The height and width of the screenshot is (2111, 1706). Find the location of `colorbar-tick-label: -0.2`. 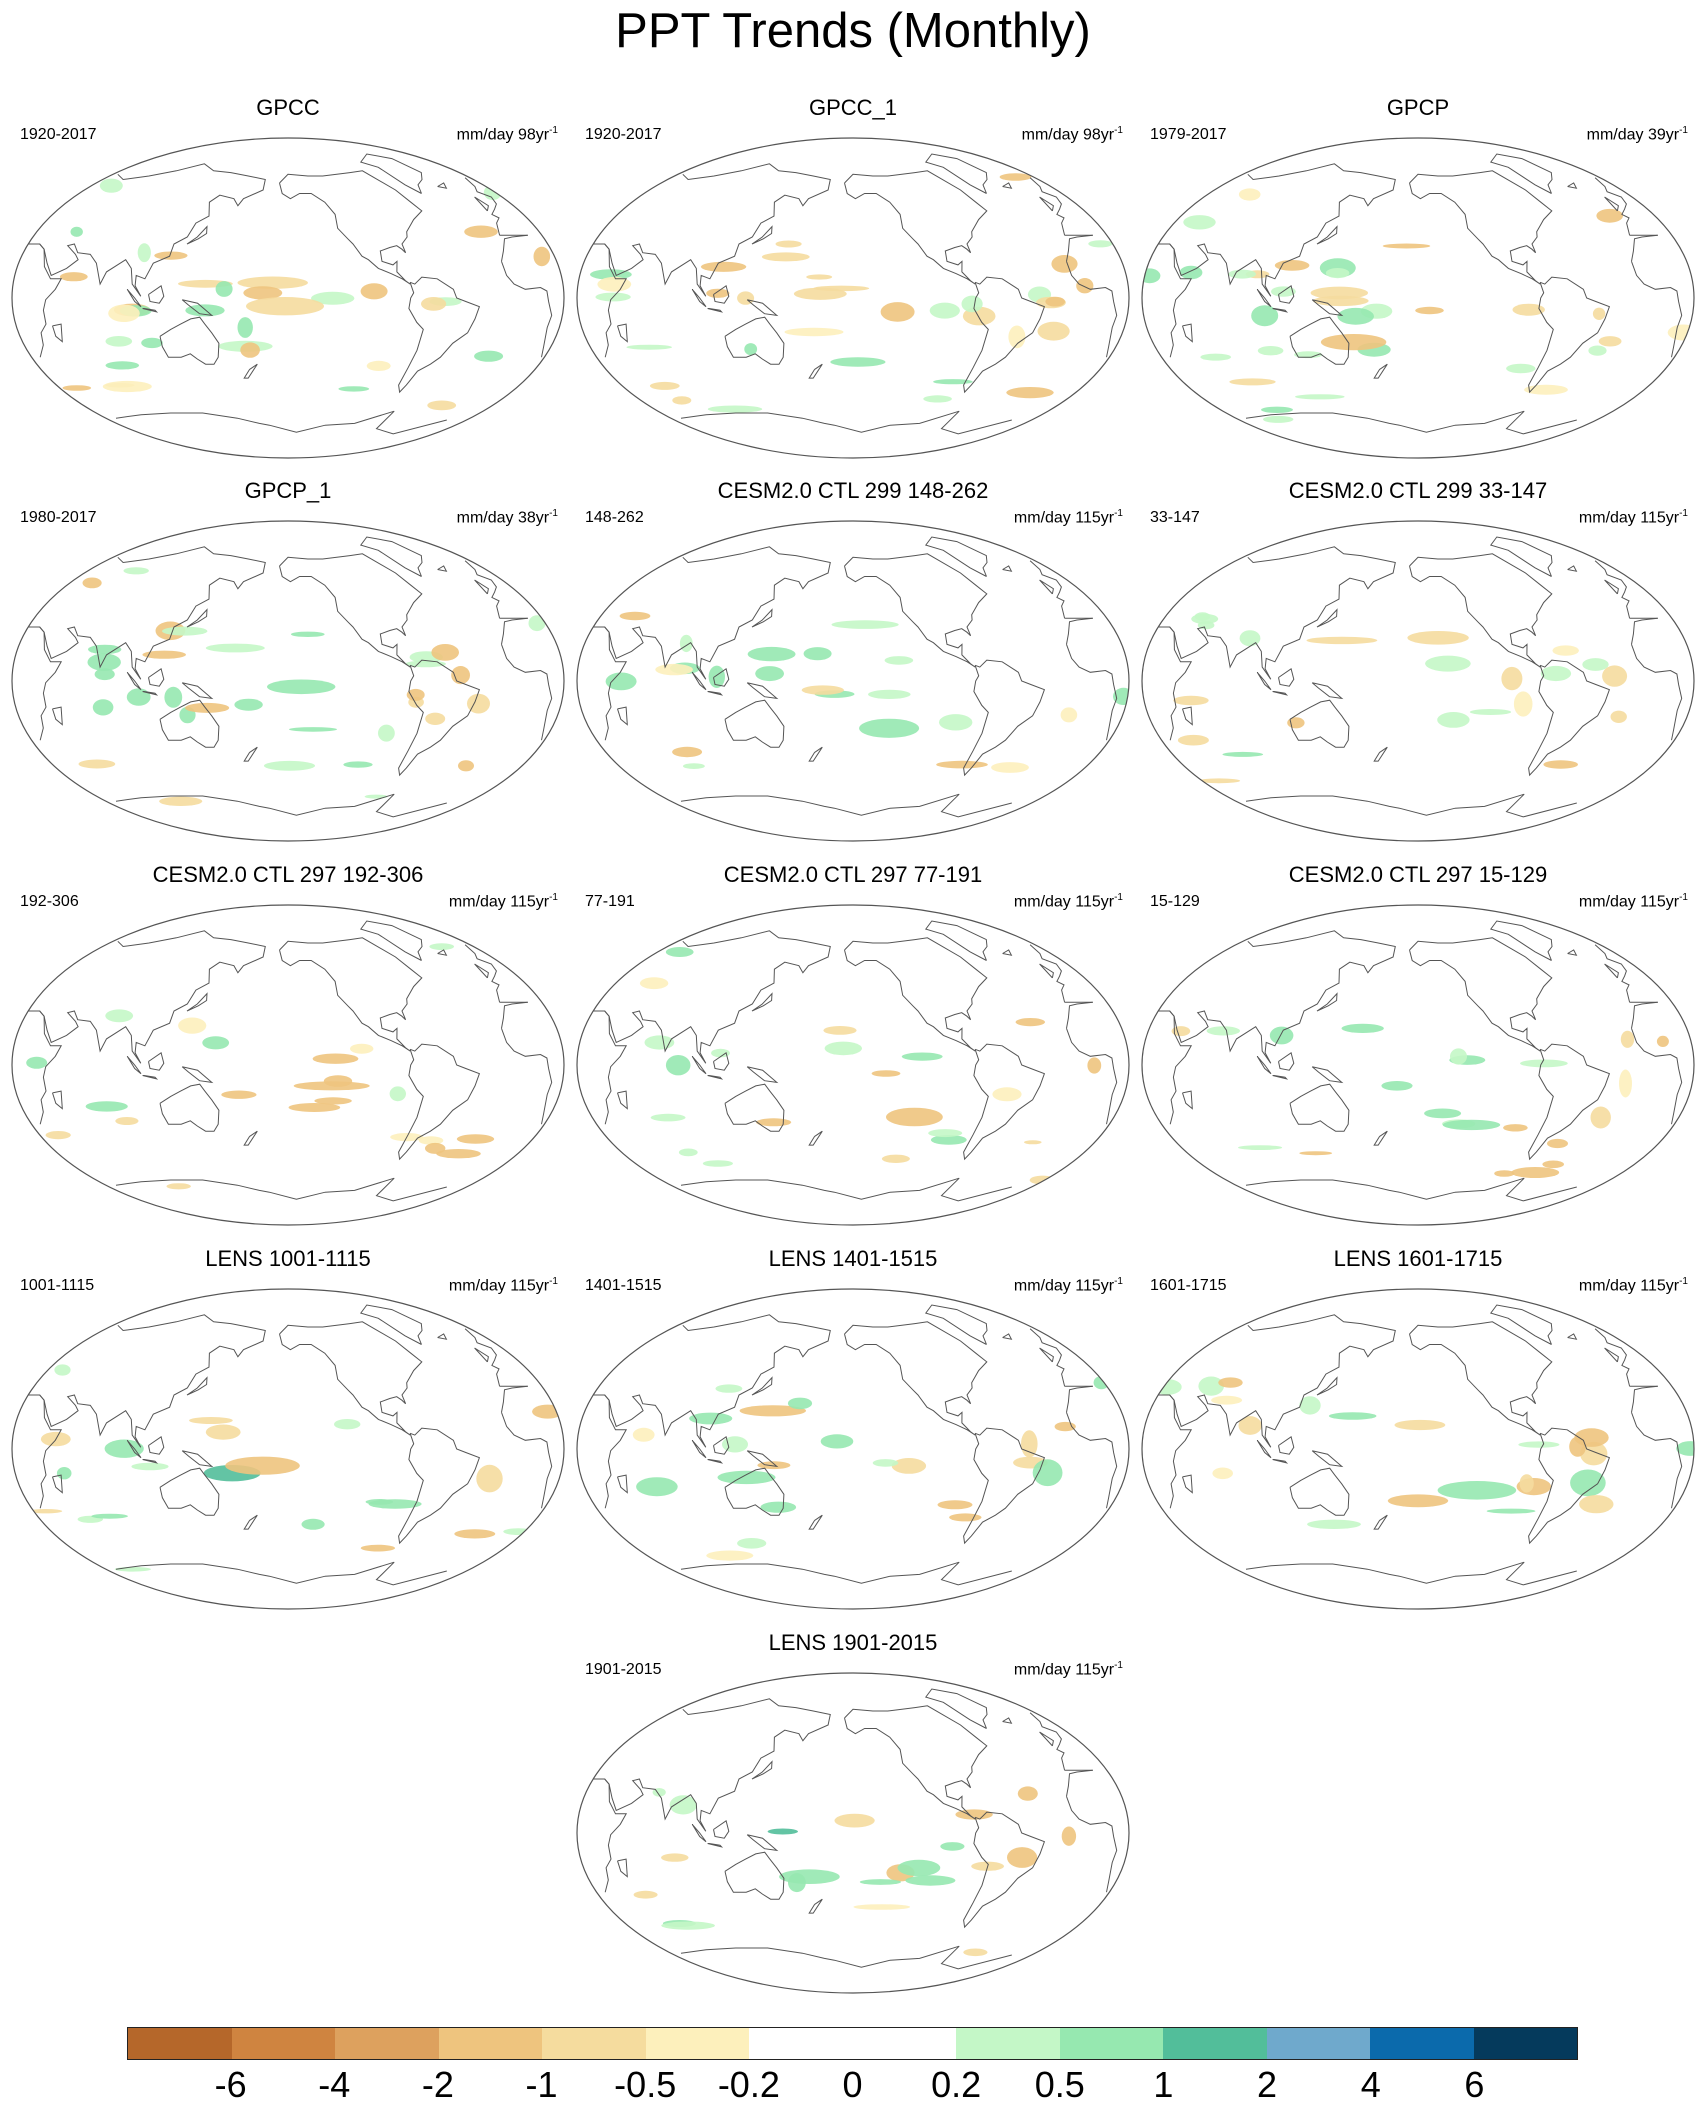

colorbar-tick-label: -0.2 is located at coordinates (748, 2084).